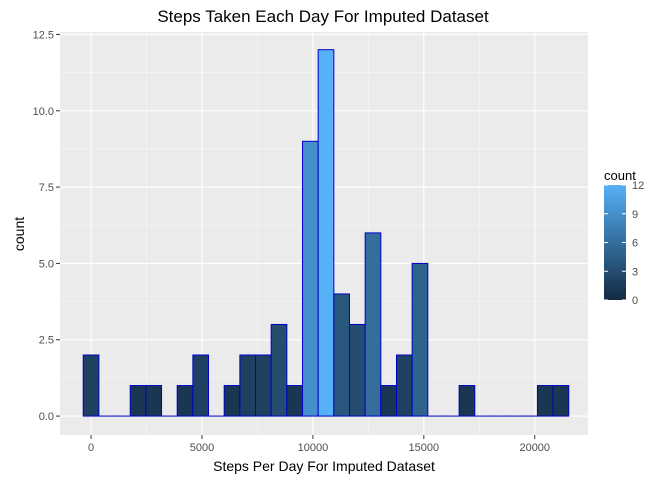  What do you see at coordinates (46, 341) in the screenshot?
I see `y-tick-label: 2.5` at bounding box center [46, 341].